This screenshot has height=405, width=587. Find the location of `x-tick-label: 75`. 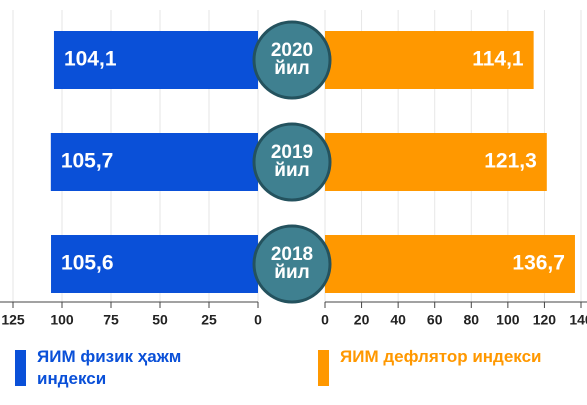

x-tick-label: 75 is located at coordinates (111, 320).